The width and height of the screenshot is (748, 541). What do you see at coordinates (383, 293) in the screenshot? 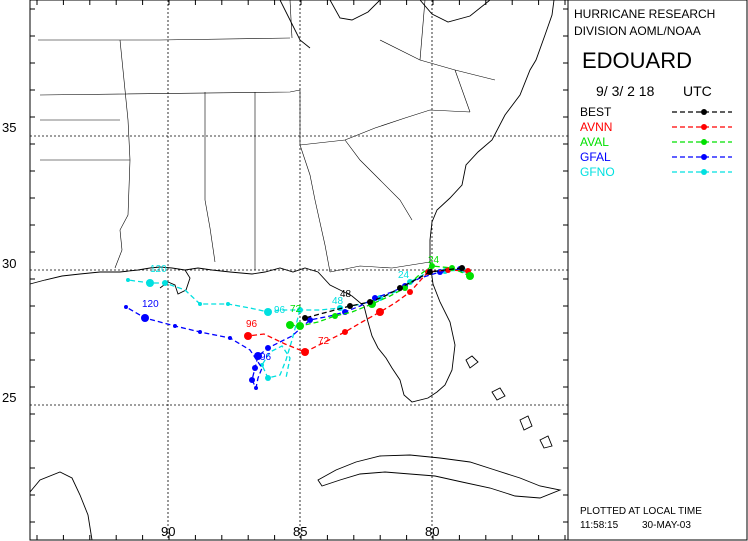
I see `track-best` at bounding box center [383, 293].